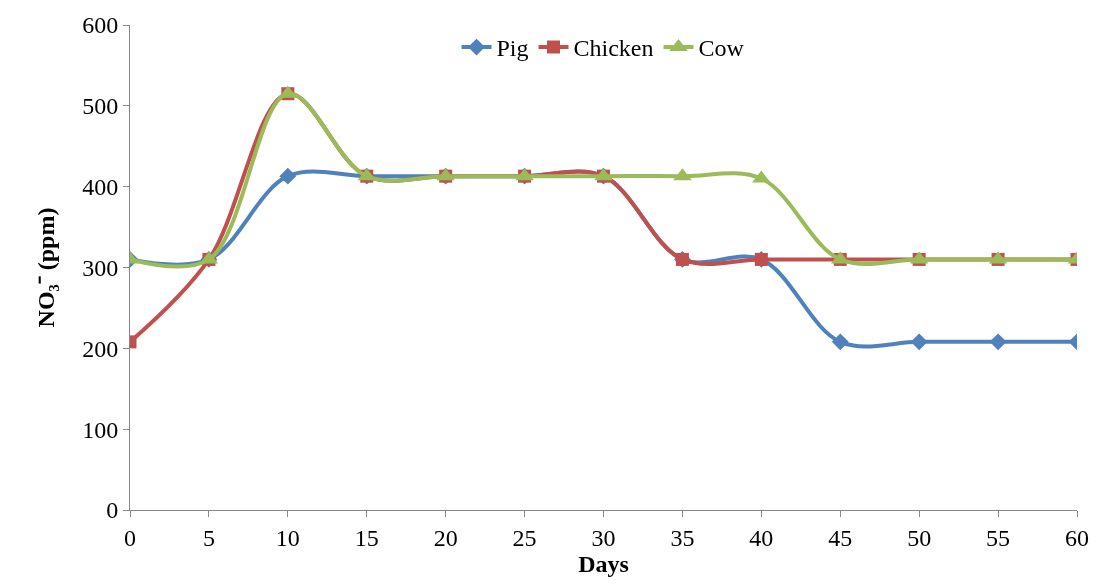 This screenshot has width=1105, height=585. What do you see at coordinates (100, 25) in the screenshot?
I see `y-tick-label: 600` at bounding box center [100, 25].